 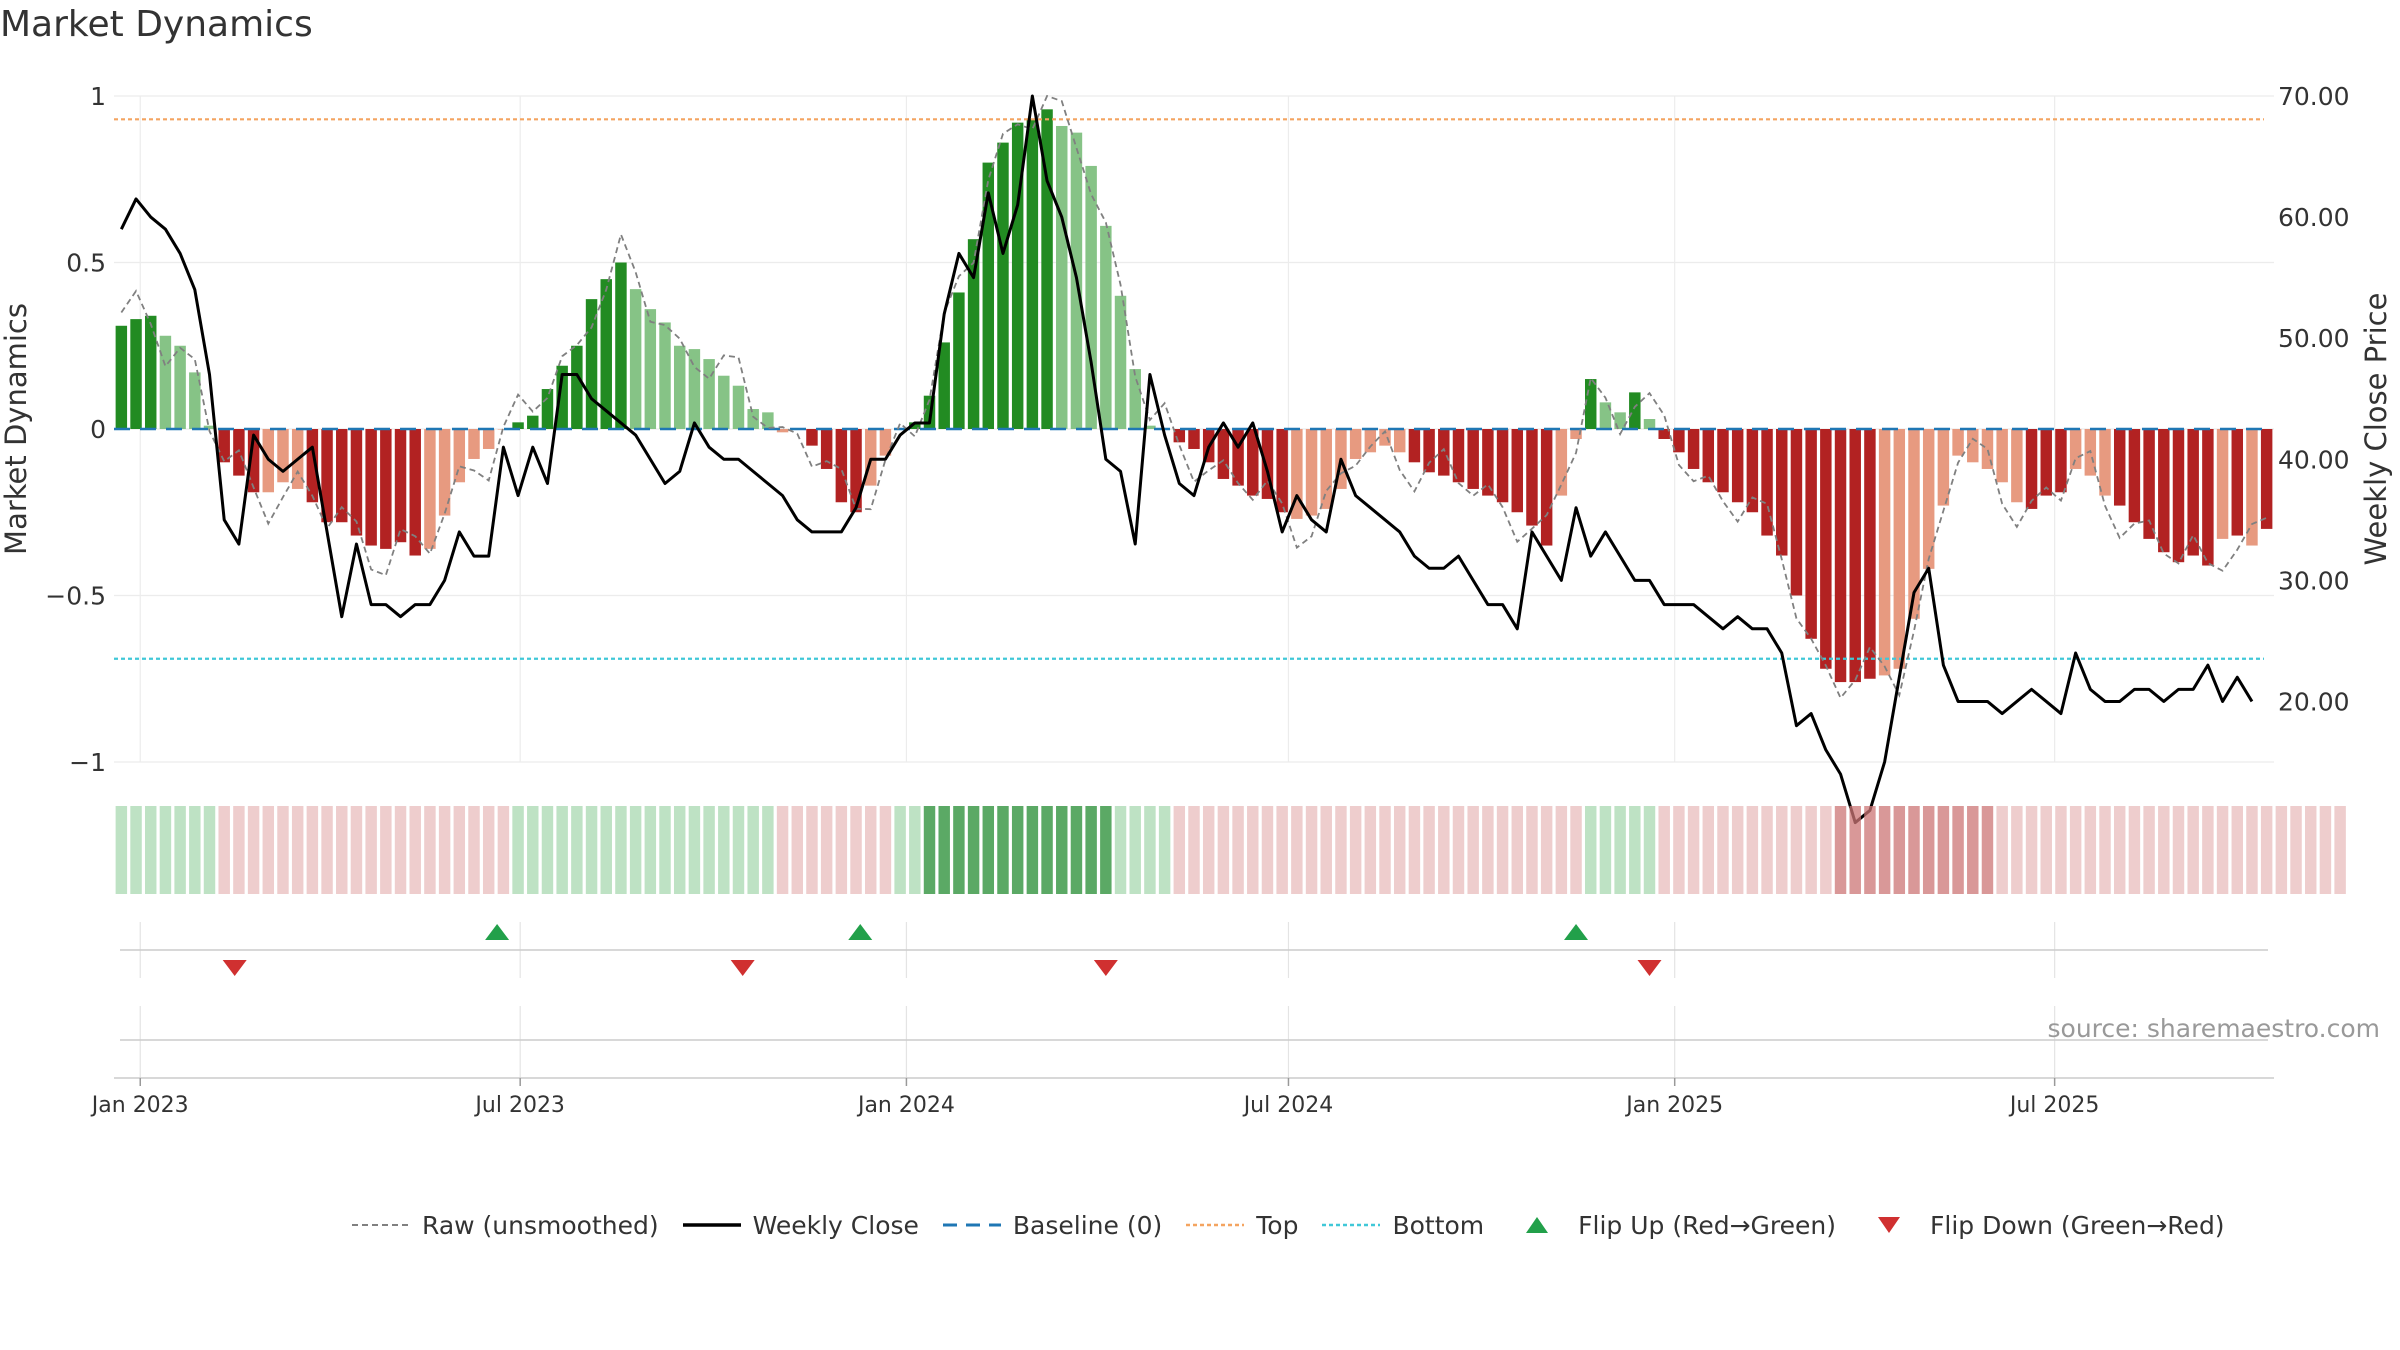 What do you see at coordinates (1889, 1225) in the screenshot?
I see `triangle-down-red-icon` at bounding box center [1889, 1225].